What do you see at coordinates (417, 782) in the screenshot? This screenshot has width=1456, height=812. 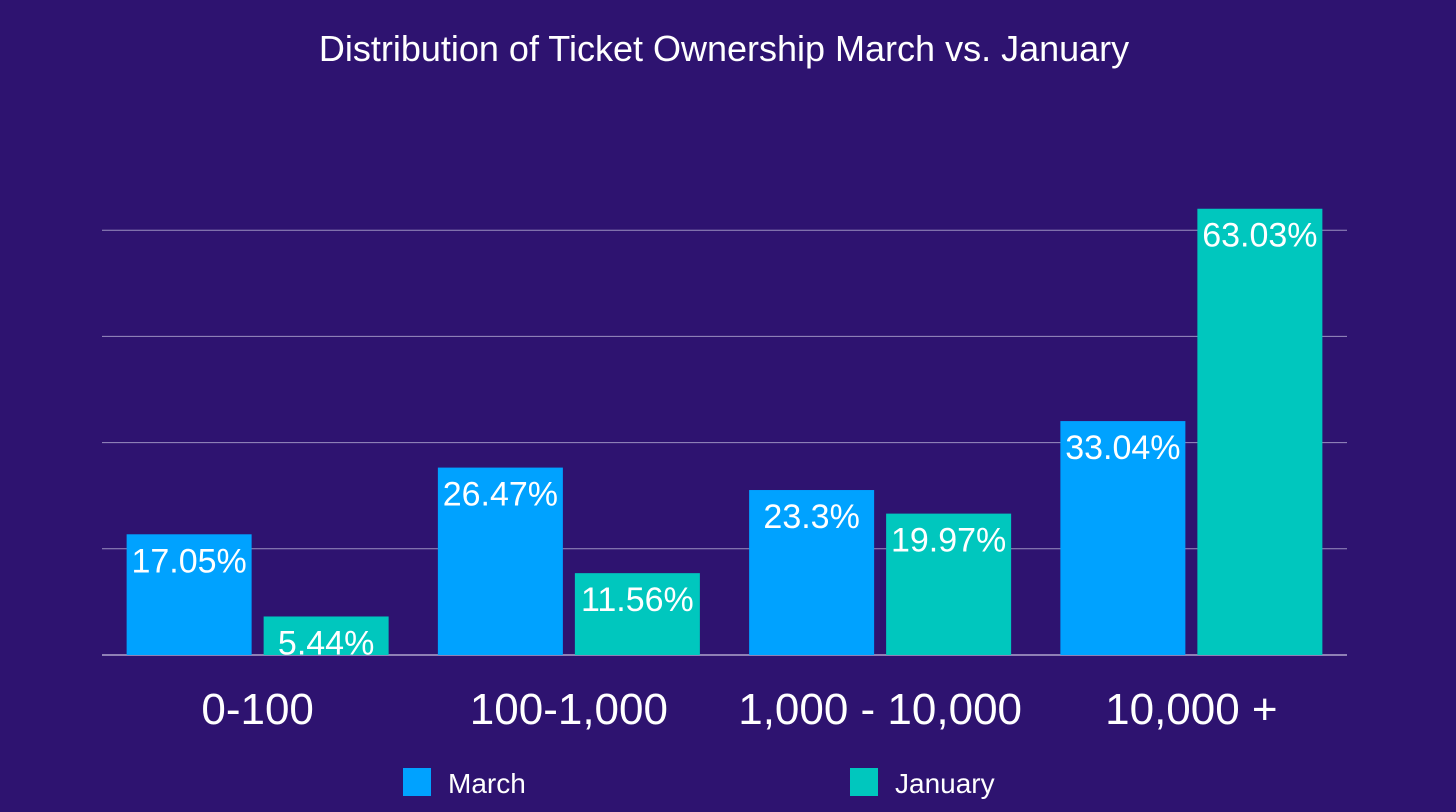 I see `legend-swatch-march` at bounding box center [417, 782].